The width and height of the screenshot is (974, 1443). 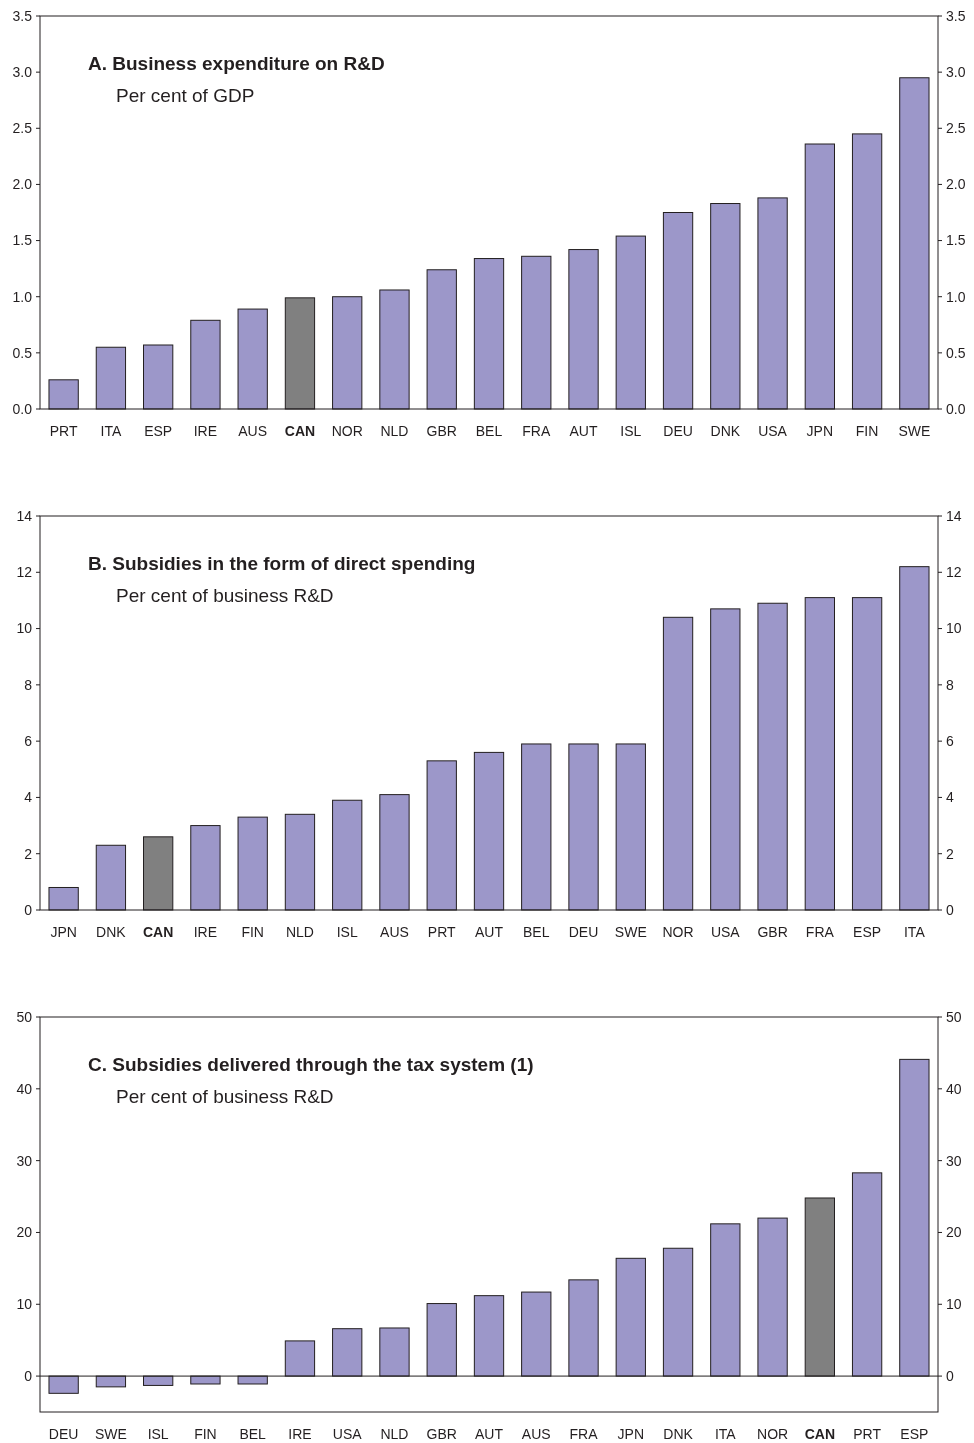 I want to click on y2-tick-label: 40, so click(x=954, y=1088).